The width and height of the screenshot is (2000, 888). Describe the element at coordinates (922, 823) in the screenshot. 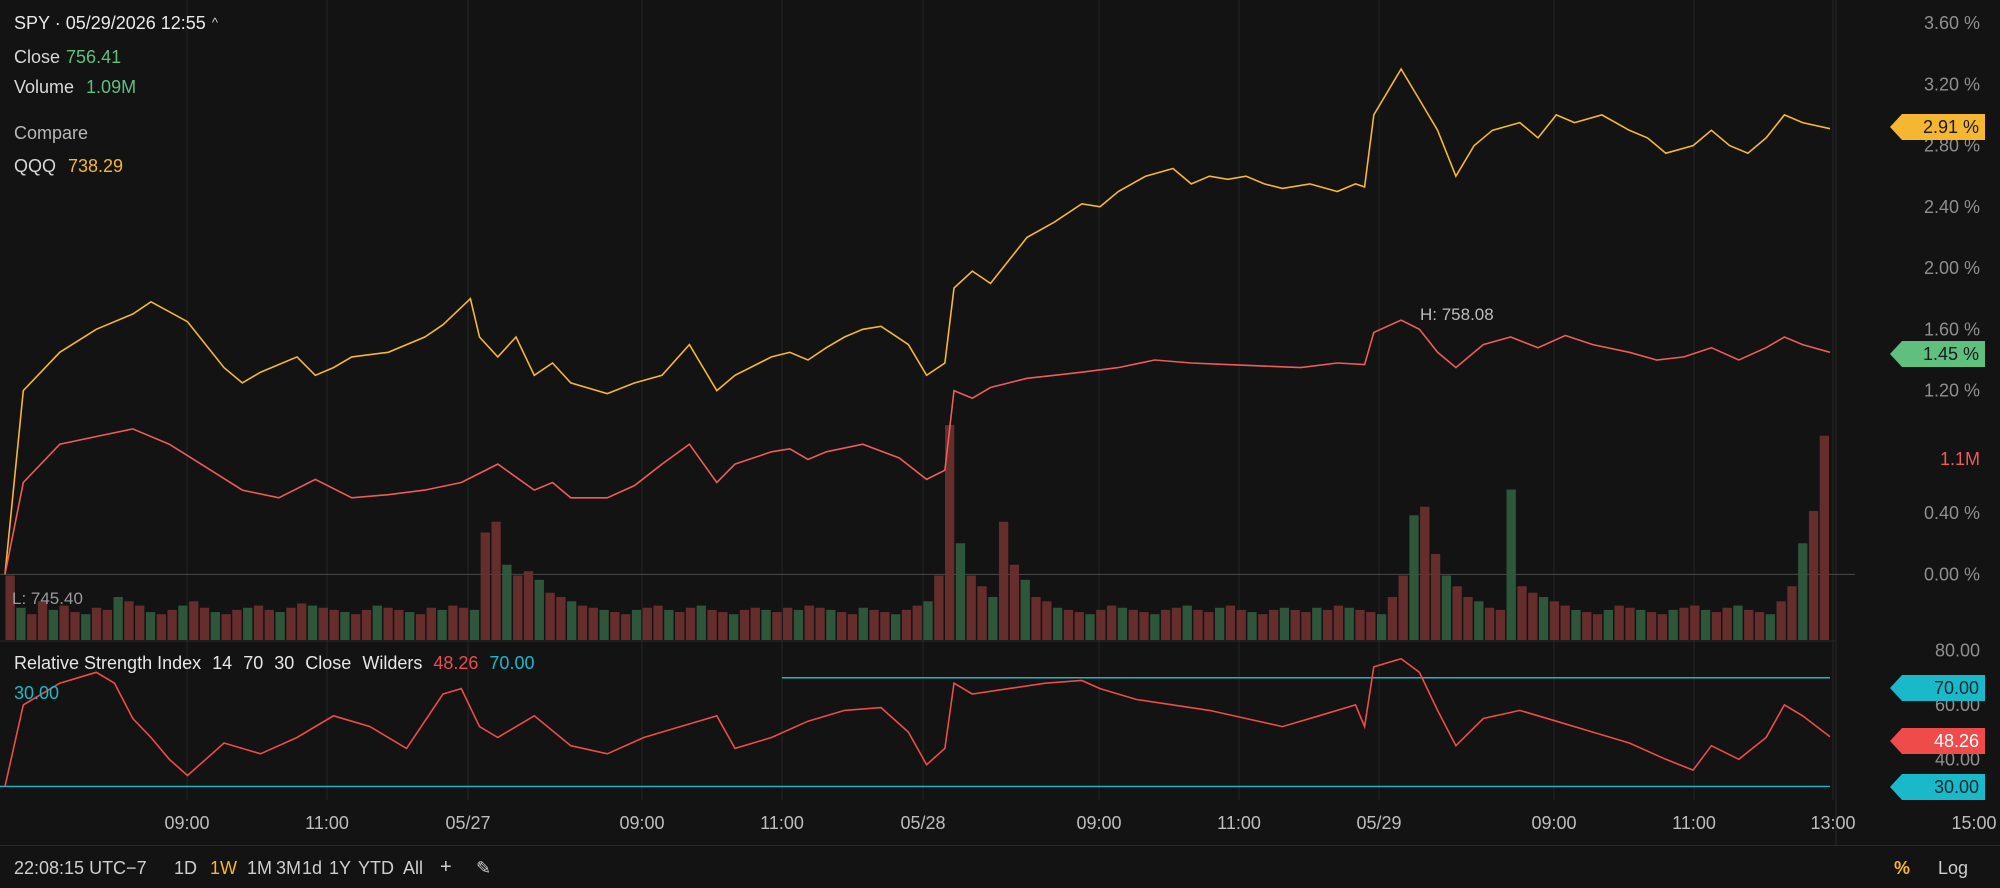

I see `x-tick-label: 05/28` at that location.